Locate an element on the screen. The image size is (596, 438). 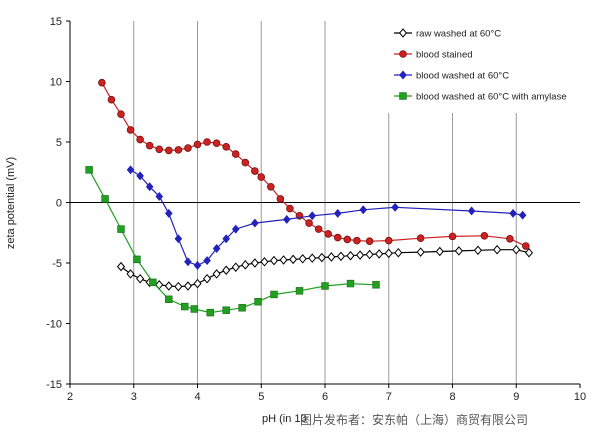
x-tick-label: 10 is located at coordinates (580, 397).